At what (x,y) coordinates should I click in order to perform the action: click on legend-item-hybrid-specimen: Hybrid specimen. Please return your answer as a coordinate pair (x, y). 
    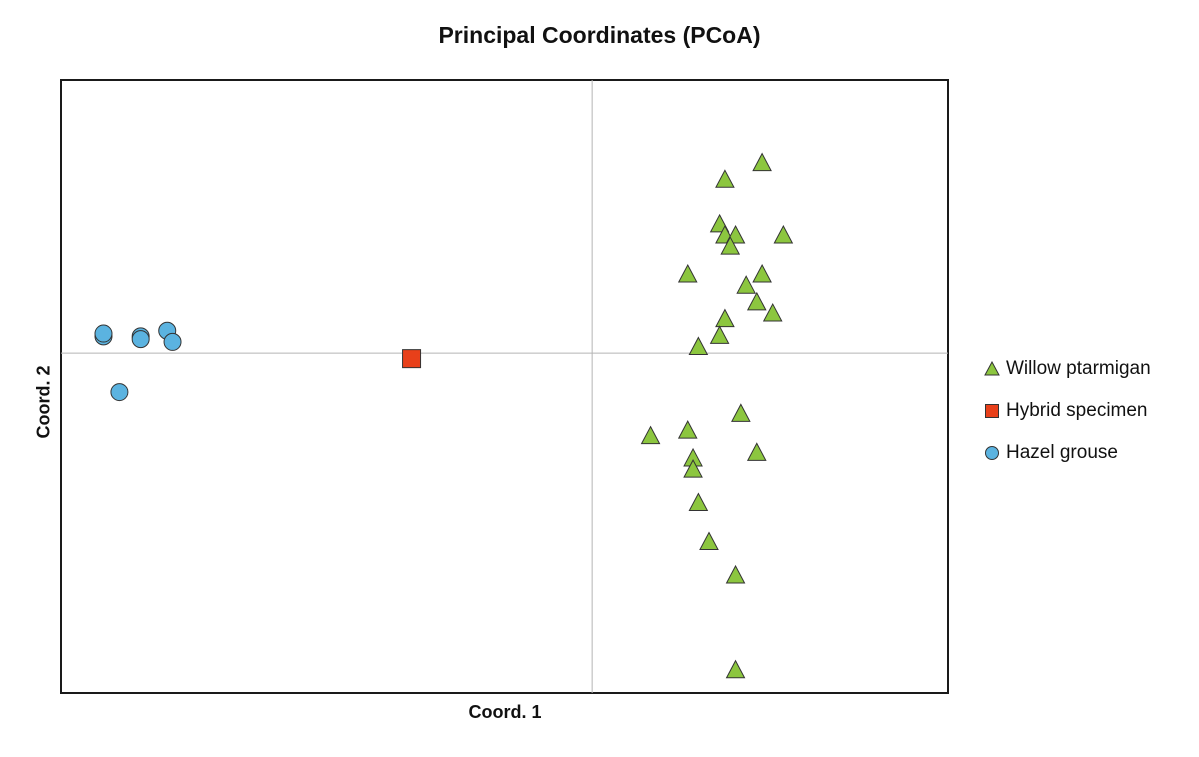
    Looking at the image, I should click on (1067, 411).